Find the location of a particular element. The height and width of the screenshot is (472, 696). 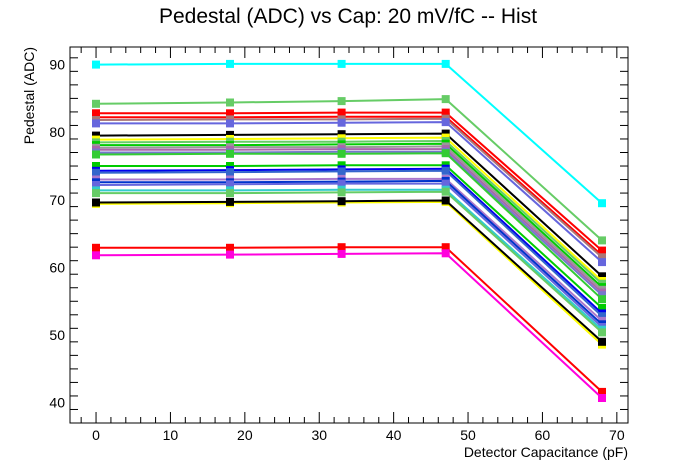

y-tick-label: 50 is located at coordinates (57, 335).